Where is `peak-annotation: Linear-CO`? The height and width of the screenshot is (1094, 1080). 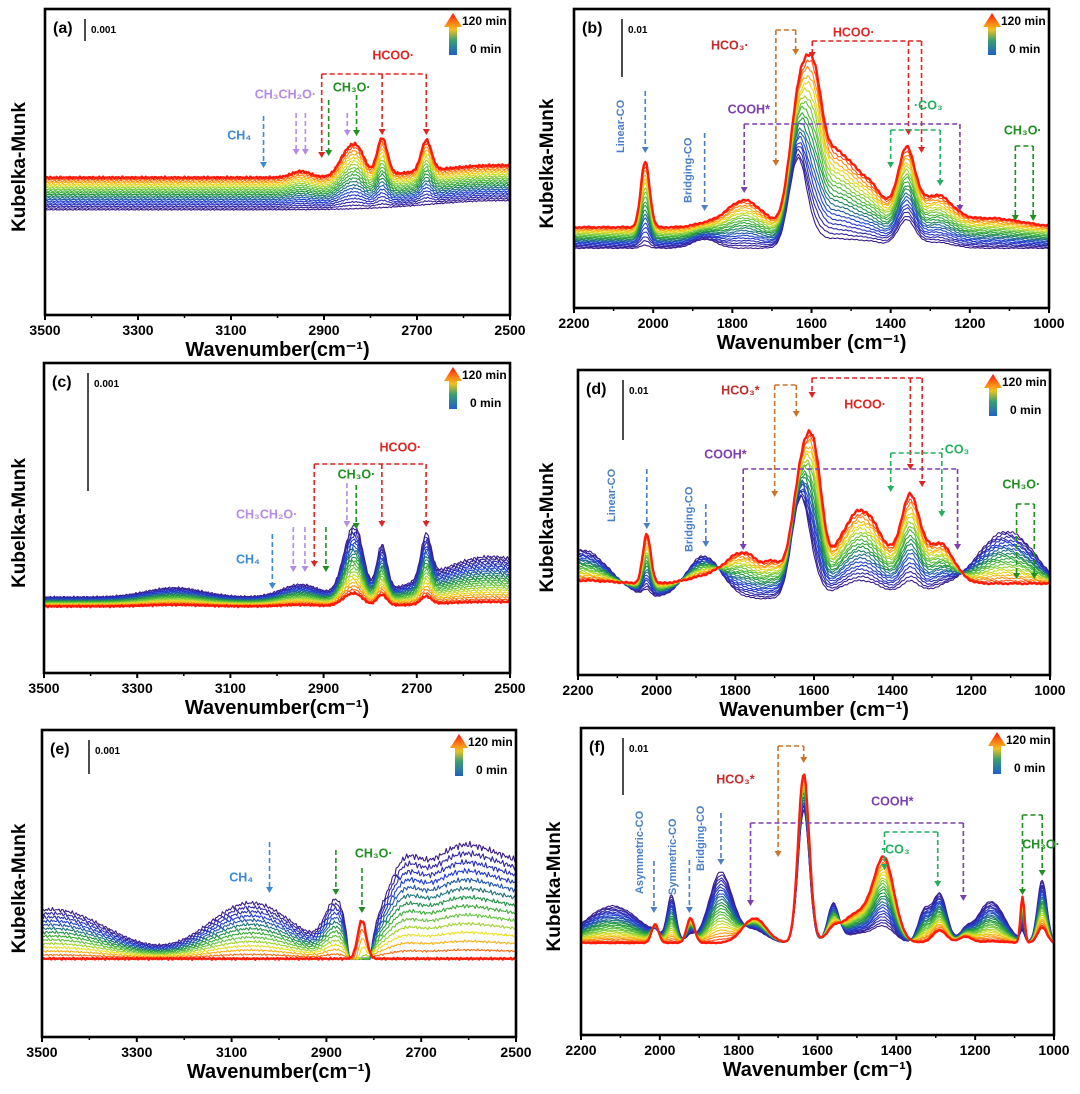 peak-annotation: Linear-CO is located at coordinates (632, 122).